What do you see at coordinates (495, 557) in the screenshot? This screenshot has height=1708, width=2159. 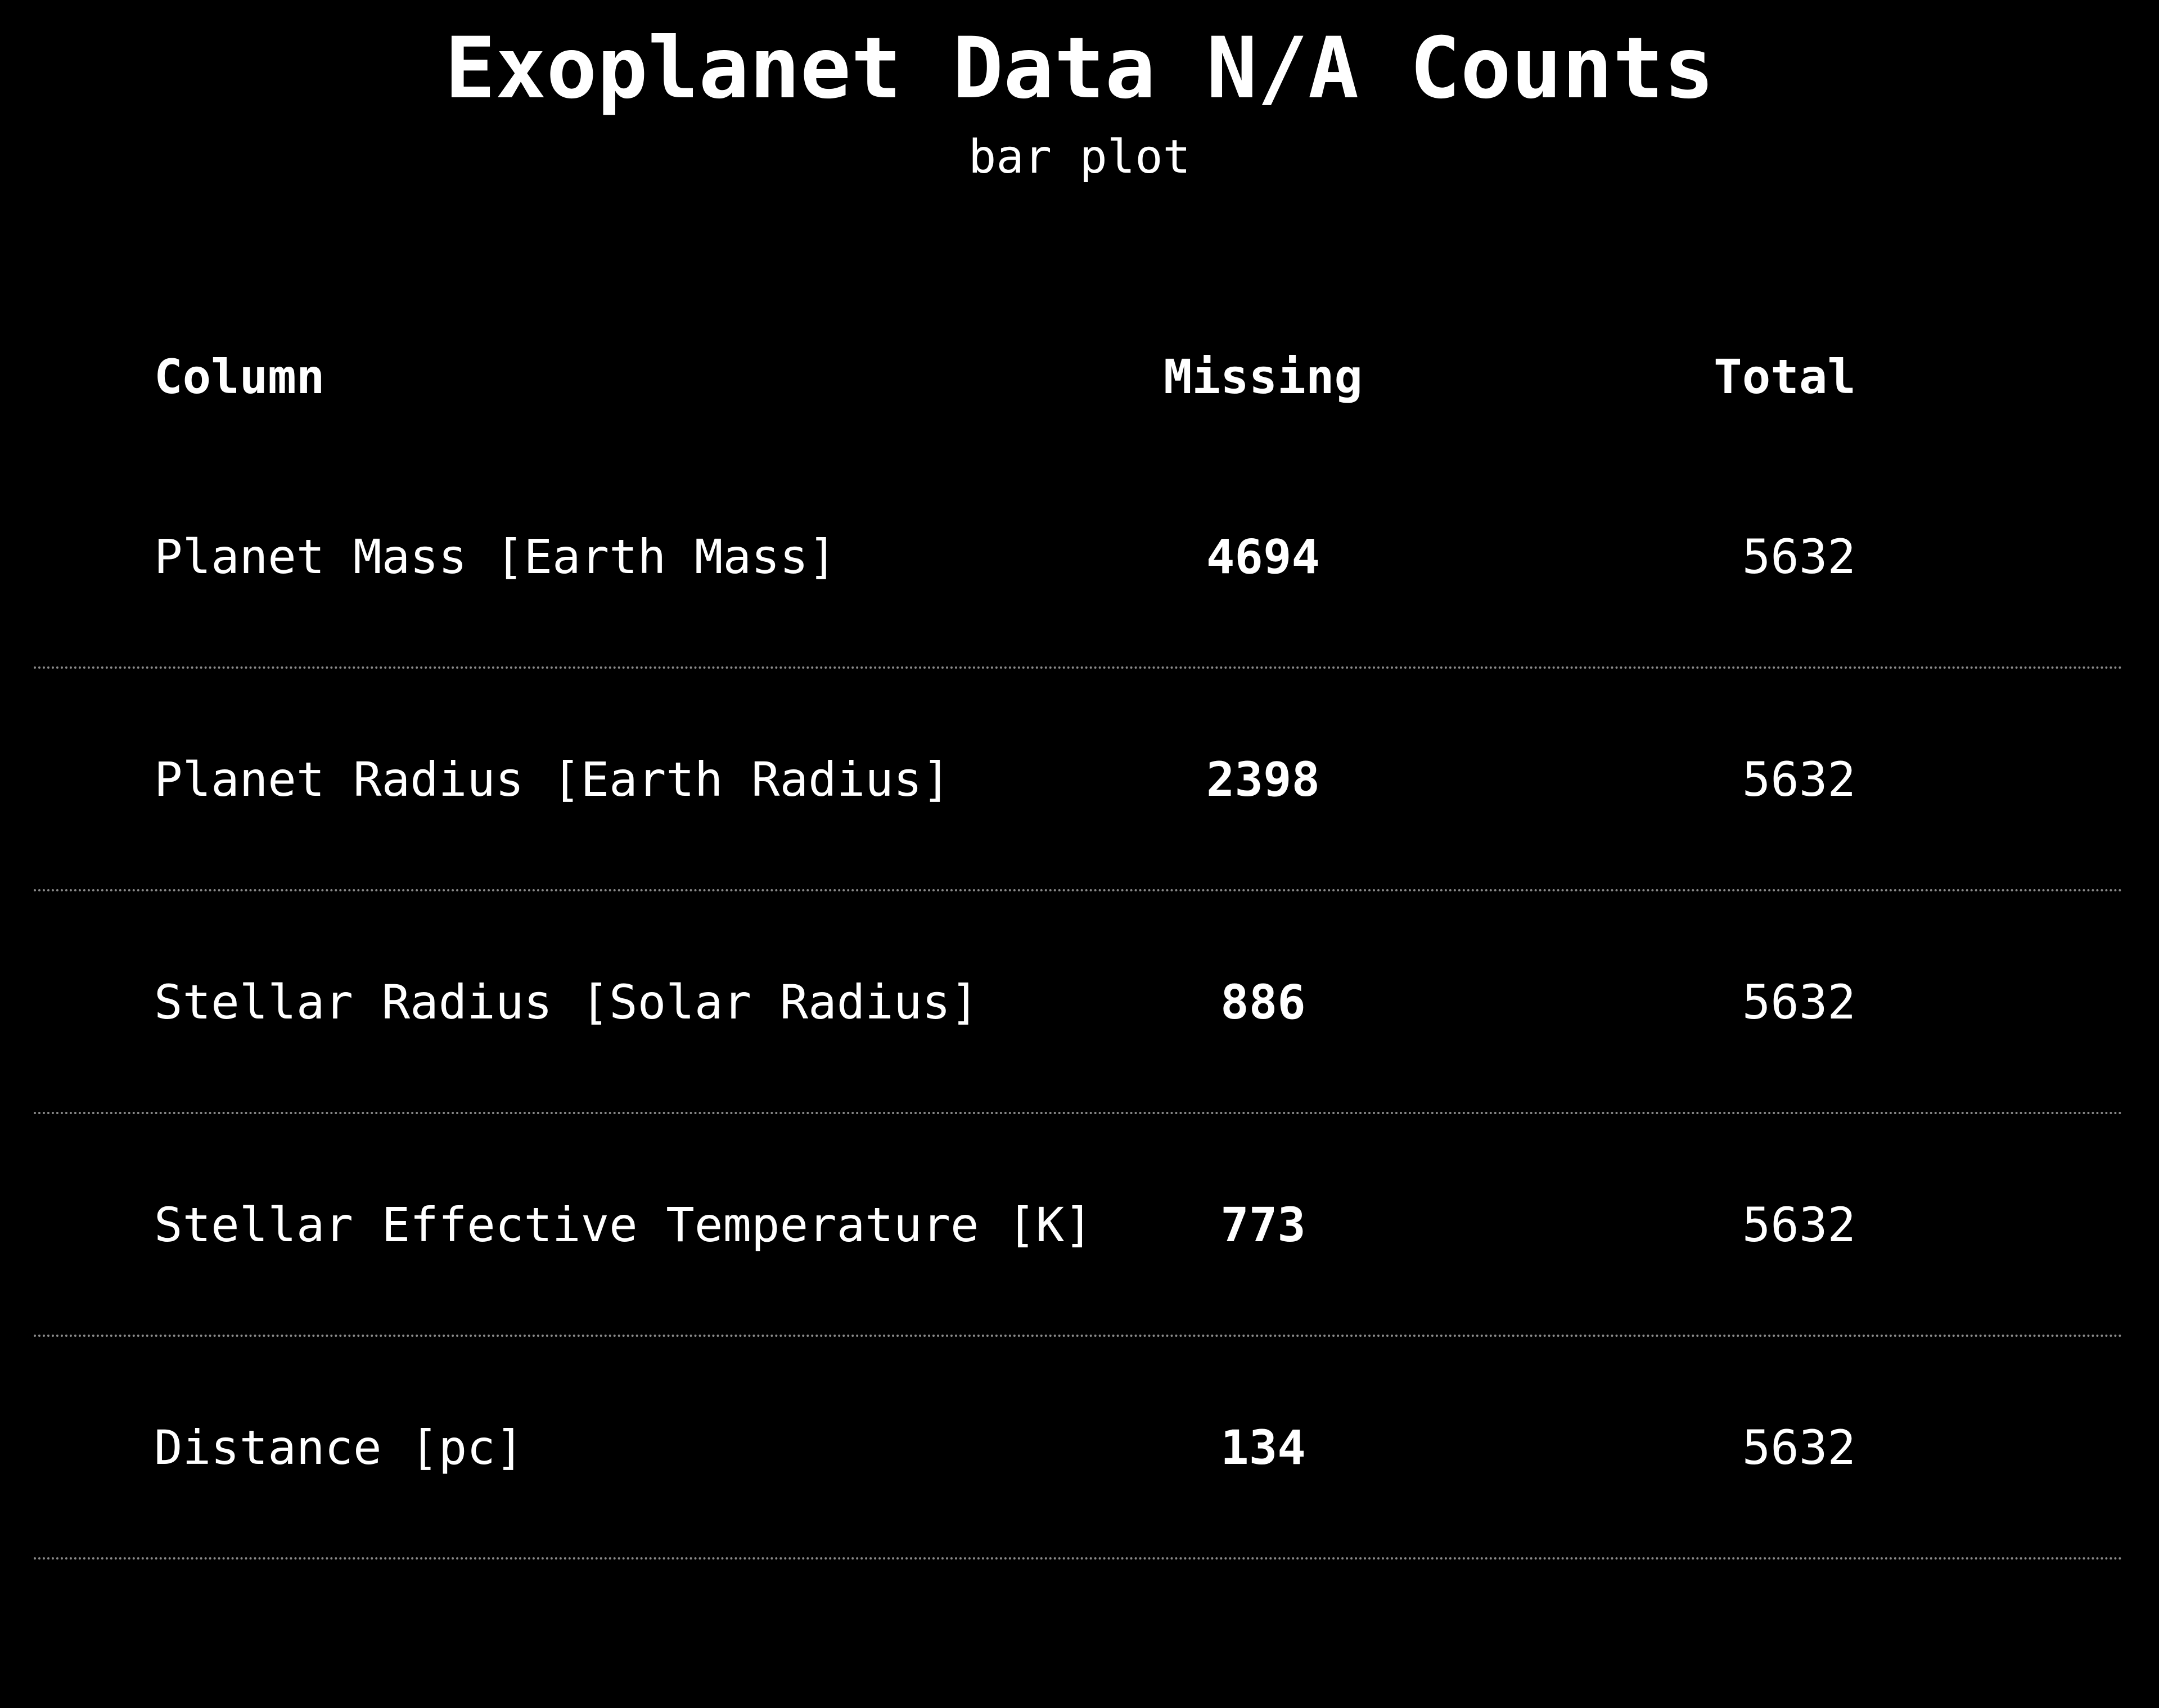 I see `row-column-name: Planet Mass [Earth Mass]` at bounding box center [495, 557].